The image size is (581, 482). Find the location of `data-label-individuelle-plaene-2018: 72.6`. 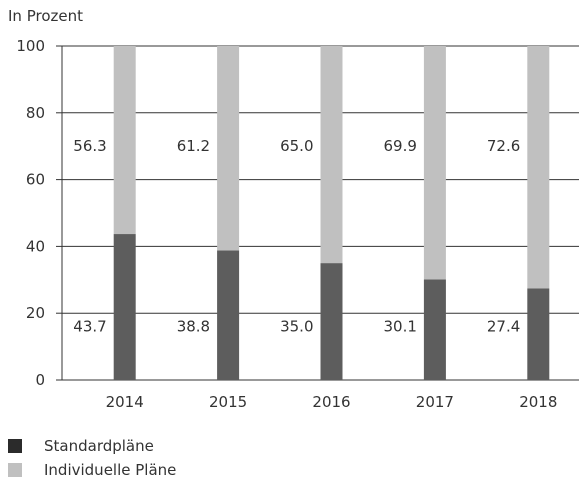

data-label-individuelle-plaene-2018: 72.6 is located at coordinates (503, 146).